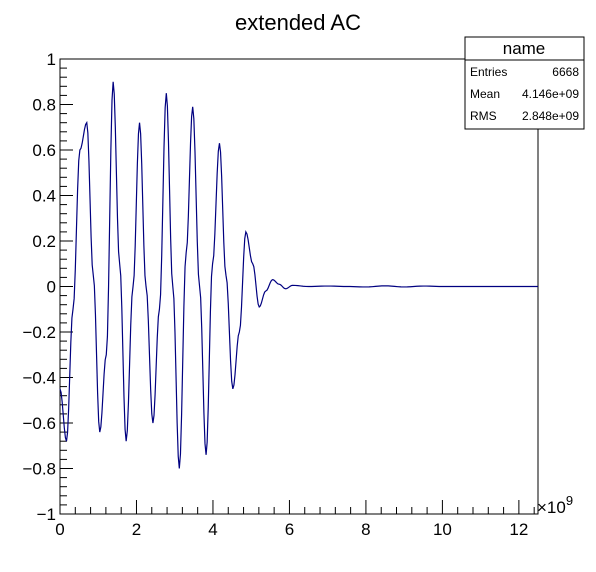 The image size is (596, 572). Describe the element at coordinates (569, 500) in the screenshot. I see `x-exponent-power: 9` at that location.